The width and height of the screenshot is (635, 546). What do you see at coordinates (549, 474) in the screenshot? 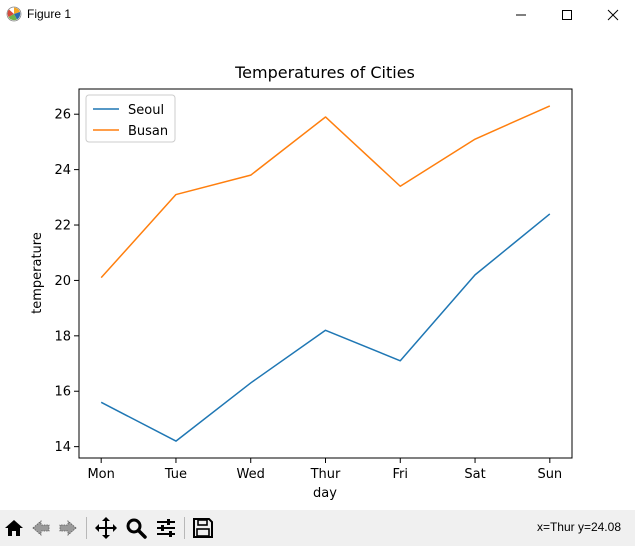
I see `x-tick-label: Sun` at bounding box center [549, 474].